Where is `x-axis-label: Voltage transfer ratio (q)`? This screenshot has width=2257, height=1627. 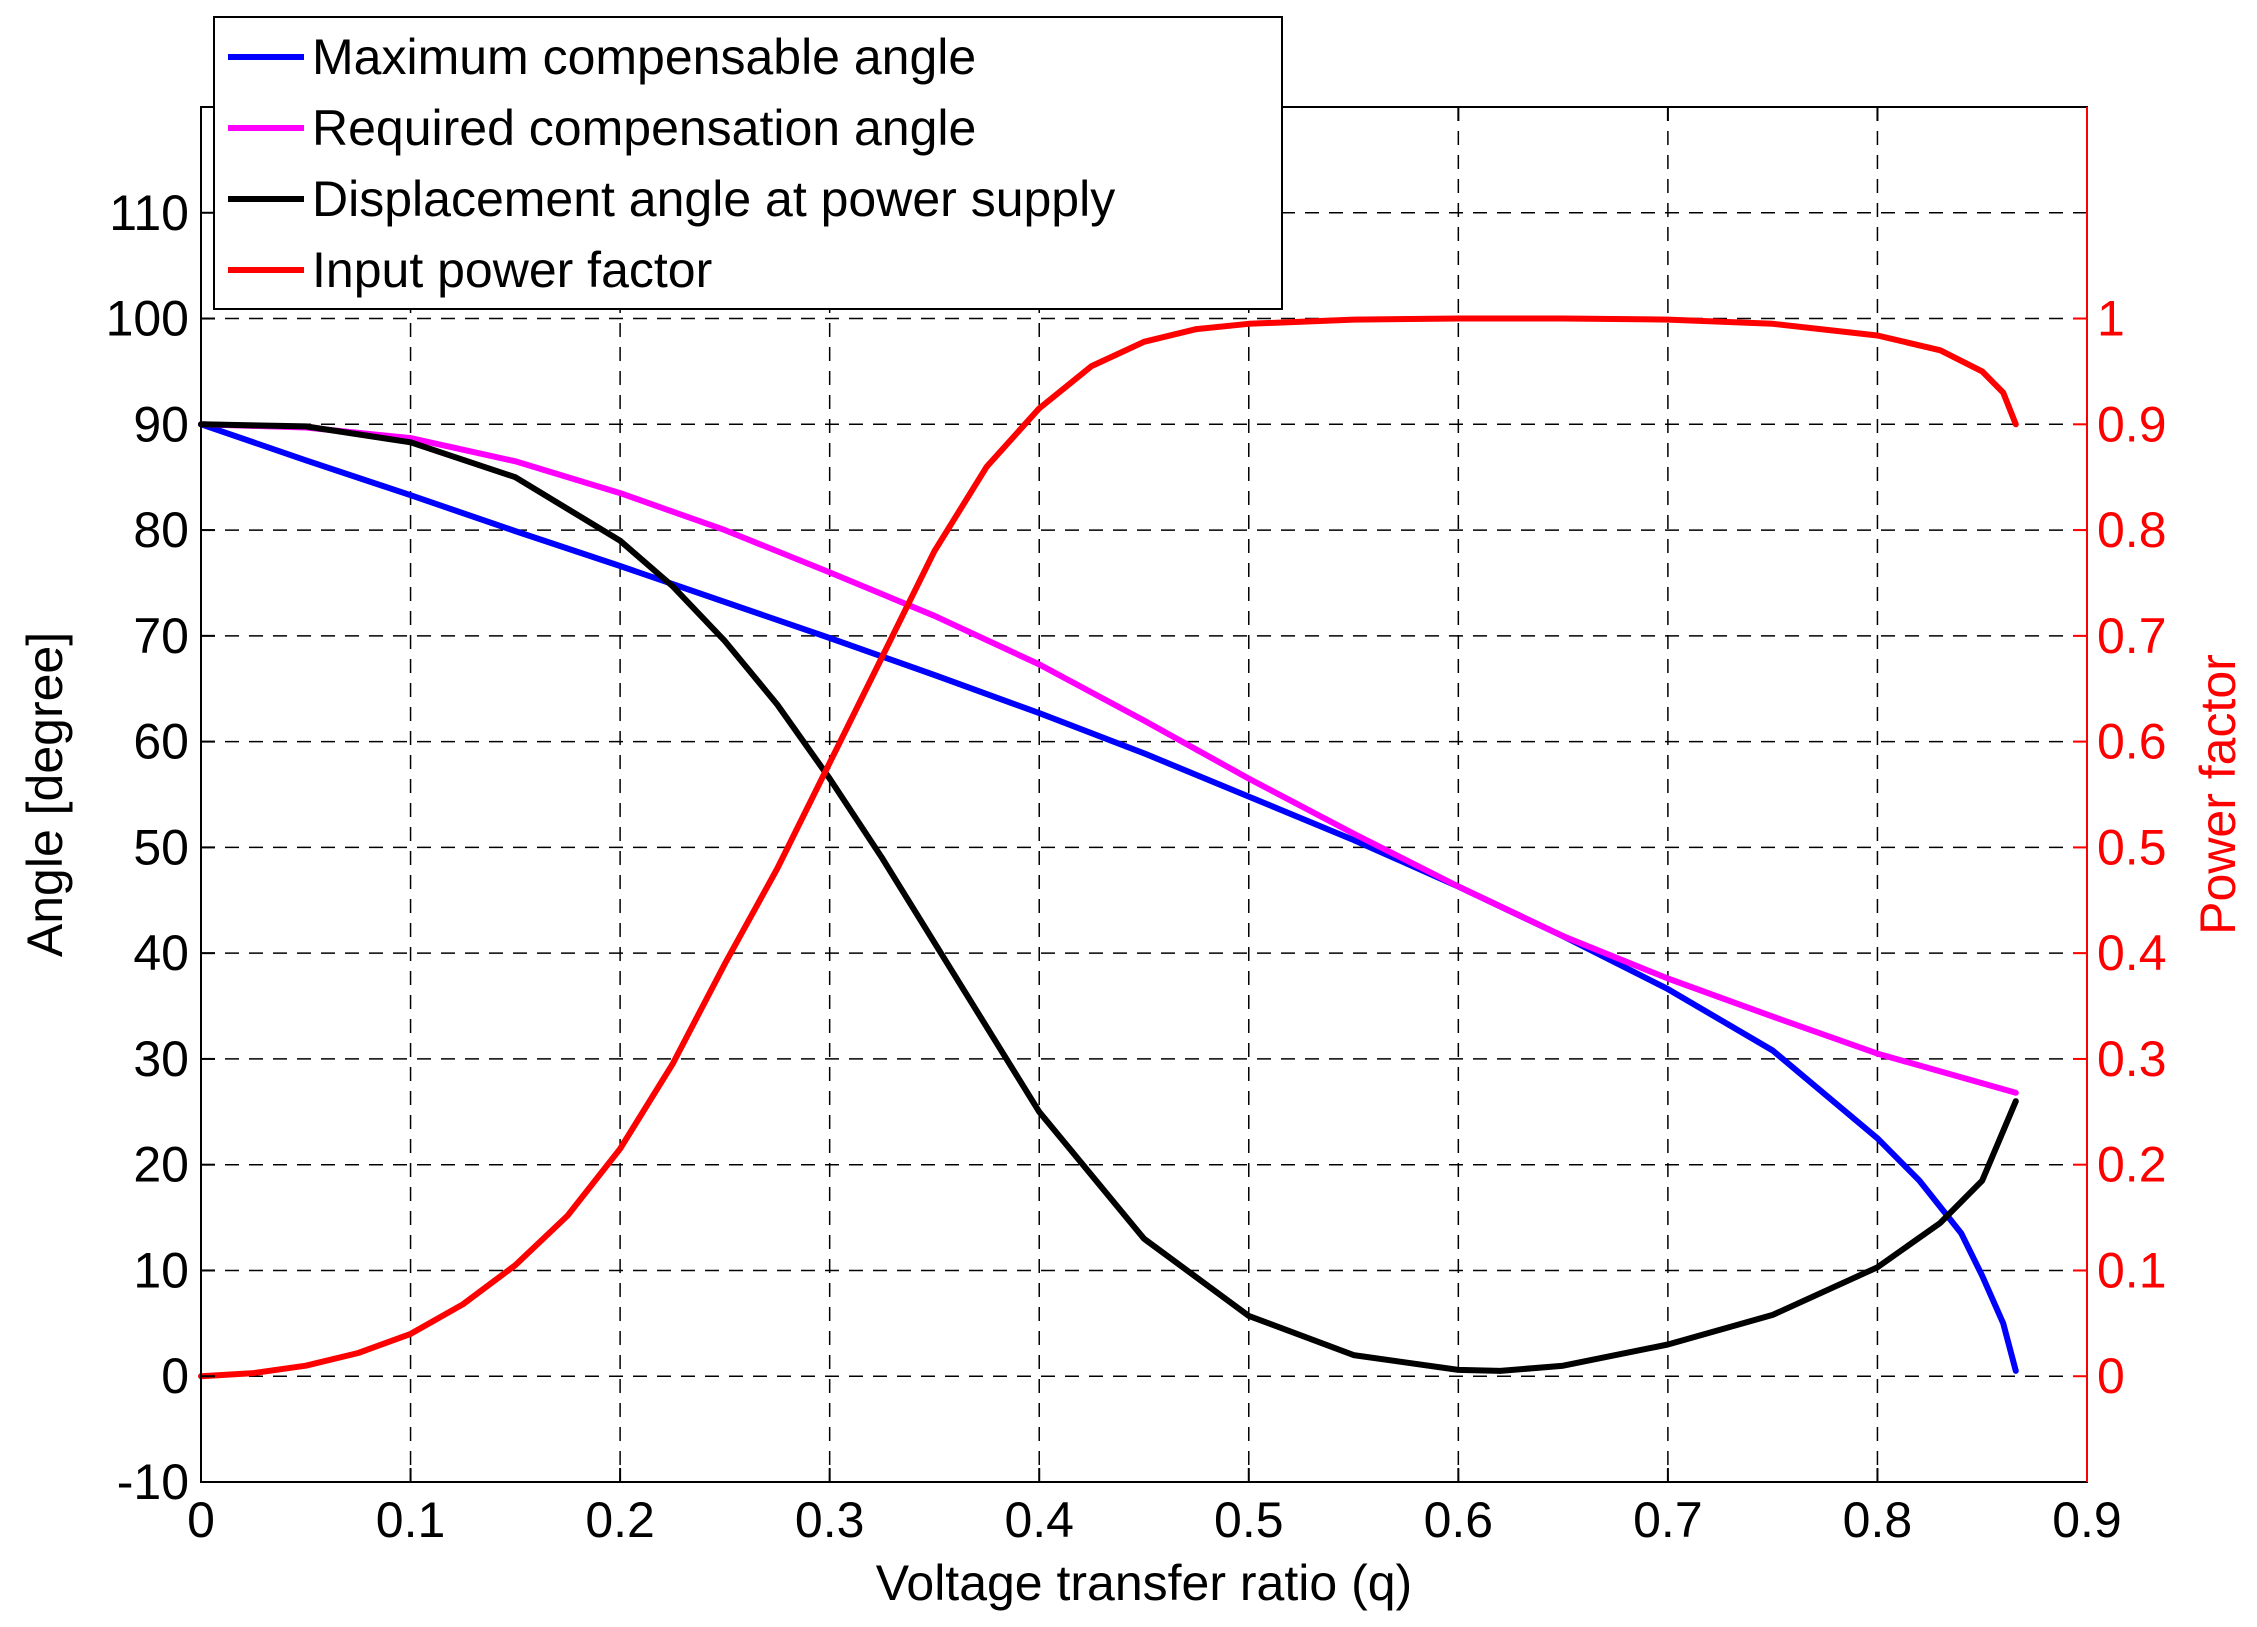
x-axis-label: Voltage transfer ratio (q) is located at coordinates (1144, 1583).